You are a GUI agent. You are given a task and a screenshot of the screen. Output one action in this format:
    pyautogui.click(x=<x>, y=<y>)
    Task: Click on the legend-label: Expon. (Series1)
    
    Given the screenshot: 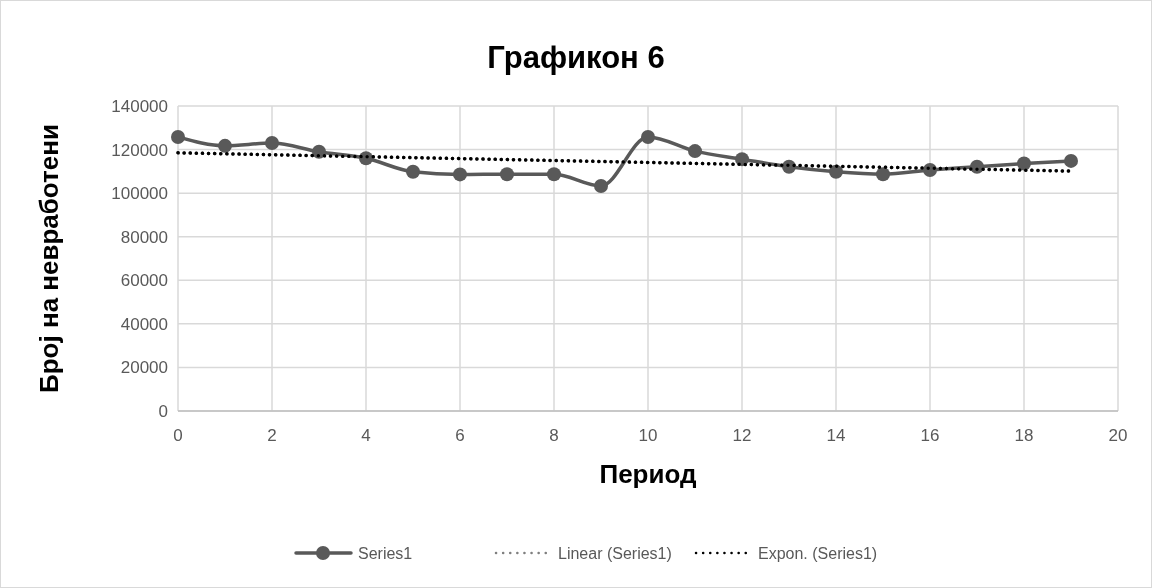 What is the action you would take?
    pyautogui.click(x=818, y=553)
    